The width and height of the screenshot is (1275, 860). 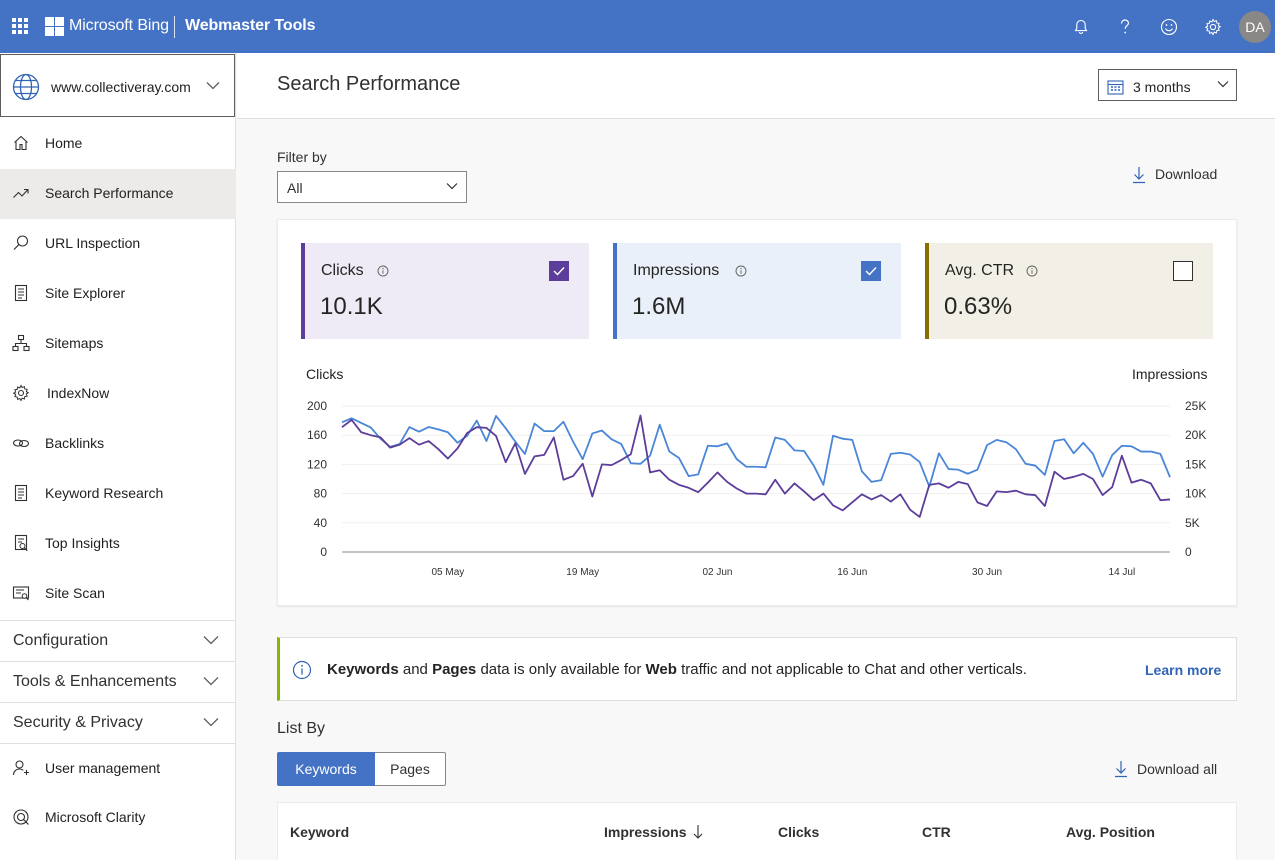 What do you see at coordinates (1195, 494) in the screenshot?
I see `y-tick-label-right: 10K` at bounding box center [1195, 494].